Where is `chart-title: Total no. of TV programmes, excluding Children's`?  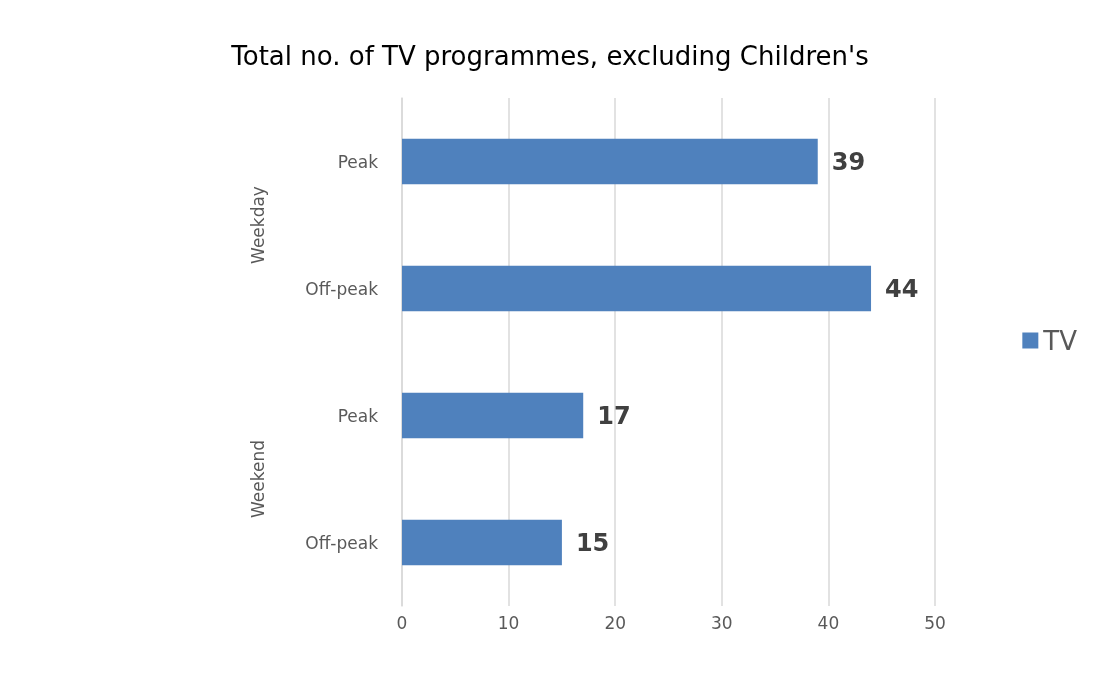
chart-title: Total no. of TV programmes, excluding Children's is located at coordinates (549, 56).